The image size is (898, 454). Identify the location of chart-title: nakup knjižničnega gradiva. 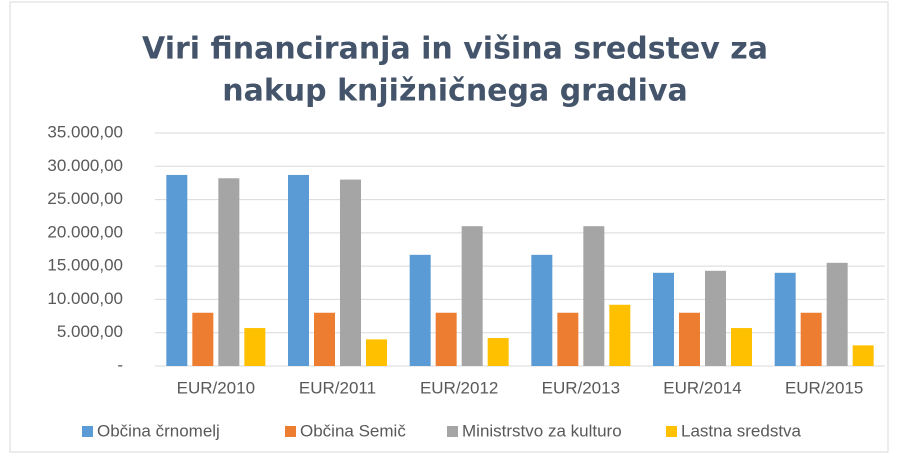
(455, 91).